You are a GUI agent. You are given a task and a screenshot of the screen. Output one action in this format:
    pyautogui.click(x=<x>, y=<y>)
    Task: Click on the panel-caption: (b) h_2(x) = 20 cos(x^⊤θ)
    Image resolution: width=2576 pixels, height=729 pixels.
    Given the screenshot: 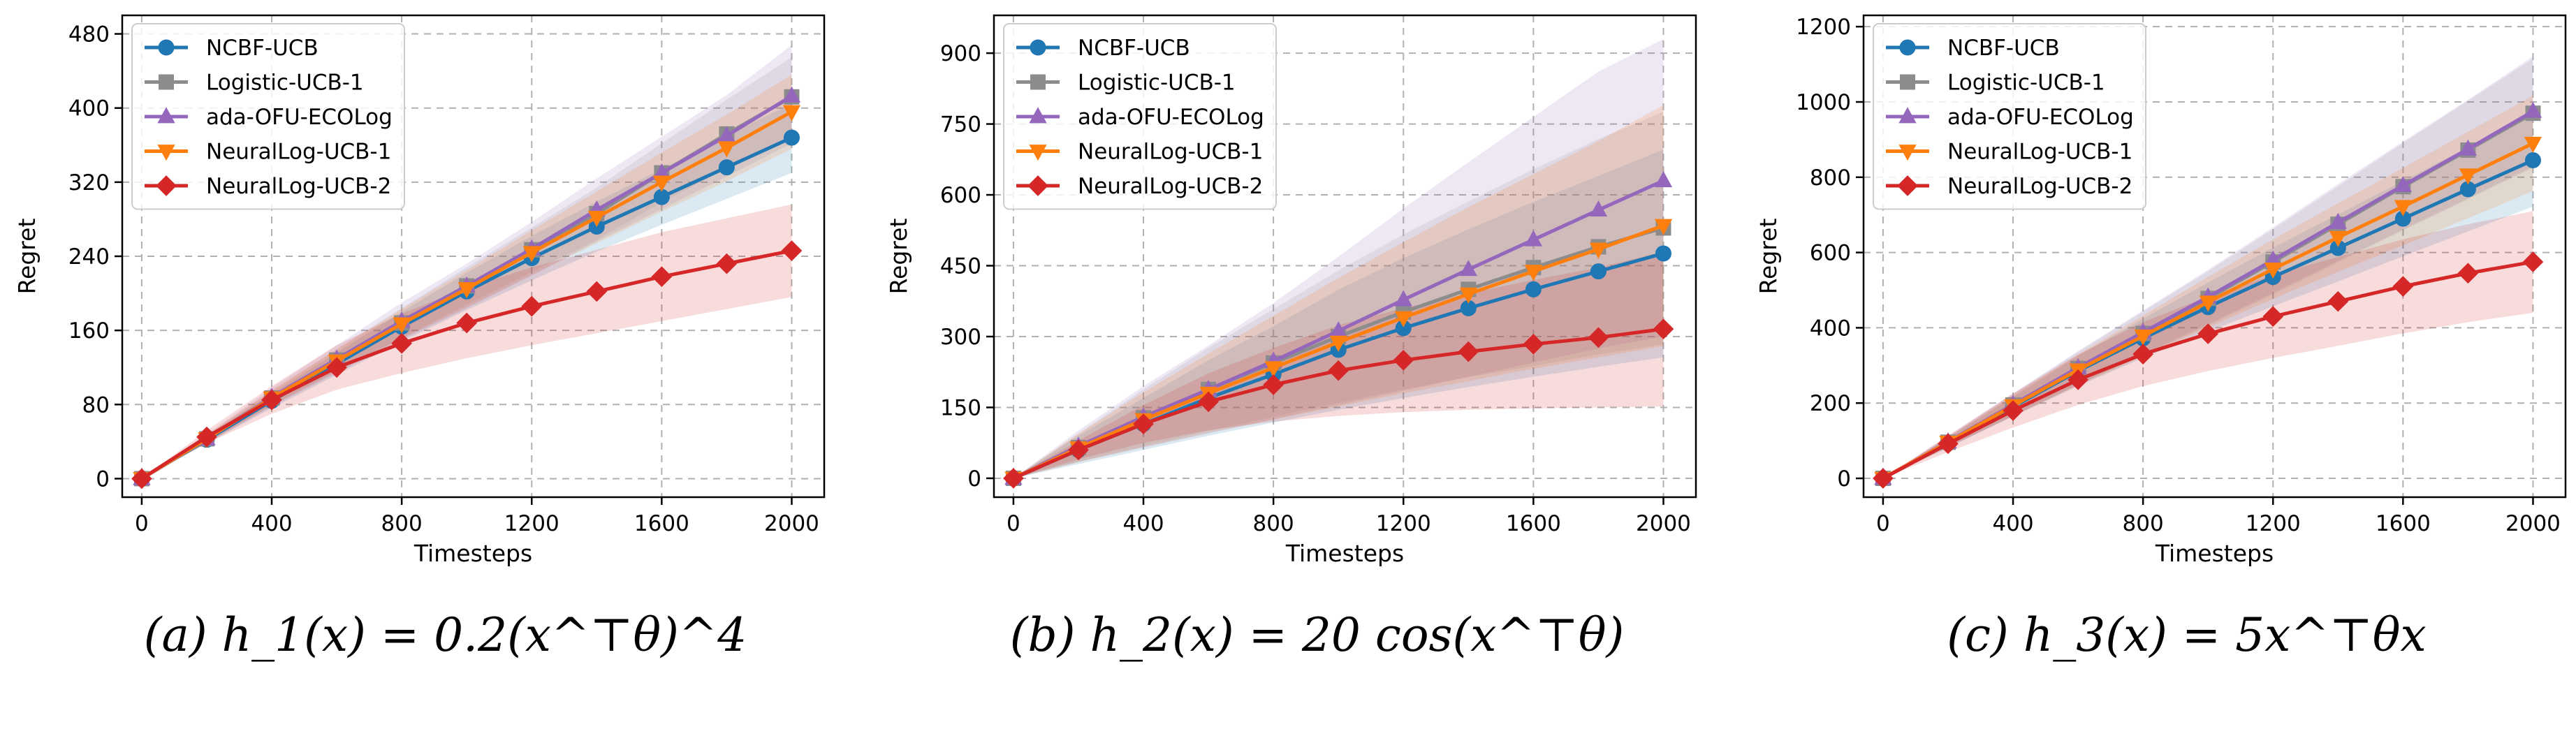 What is the action you would take?
    pyautogui.click(x=1317, y=635)
    